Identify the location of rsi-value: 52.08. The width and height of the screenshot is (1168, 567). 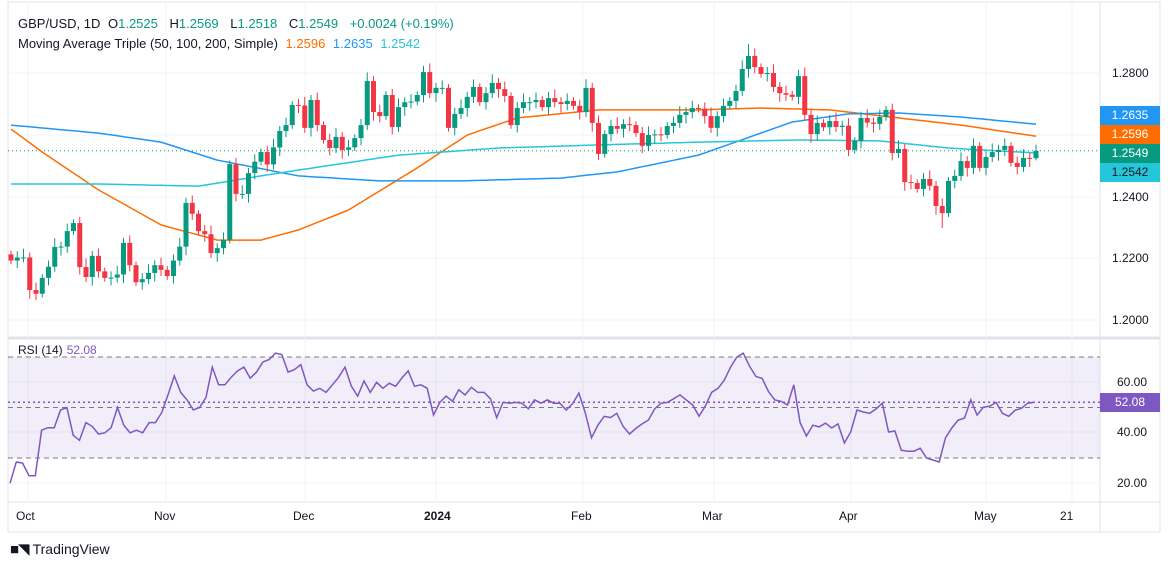
(81, 350).